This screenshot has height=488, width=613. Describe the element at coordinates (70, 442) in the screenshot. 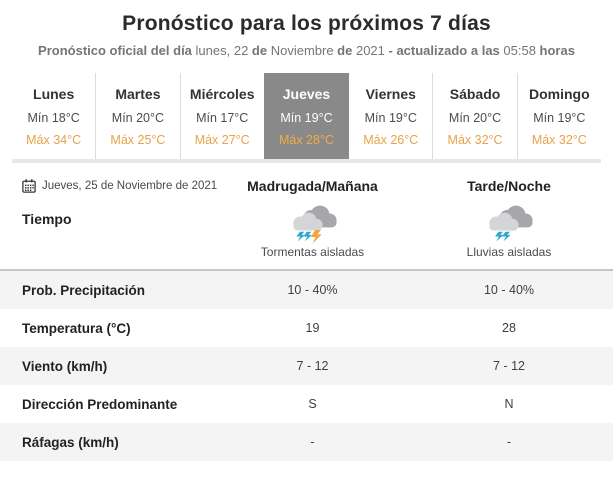

I see `row-label: Ráfagas (km/h)` at that location.